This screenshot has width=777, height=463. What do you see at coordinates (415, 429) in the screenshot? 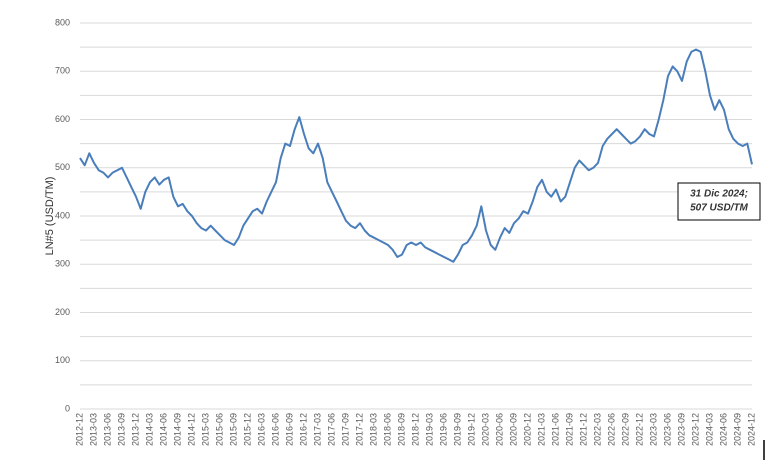
I see `x-tick-label: 2018-12` at bounding box center [415, 429].